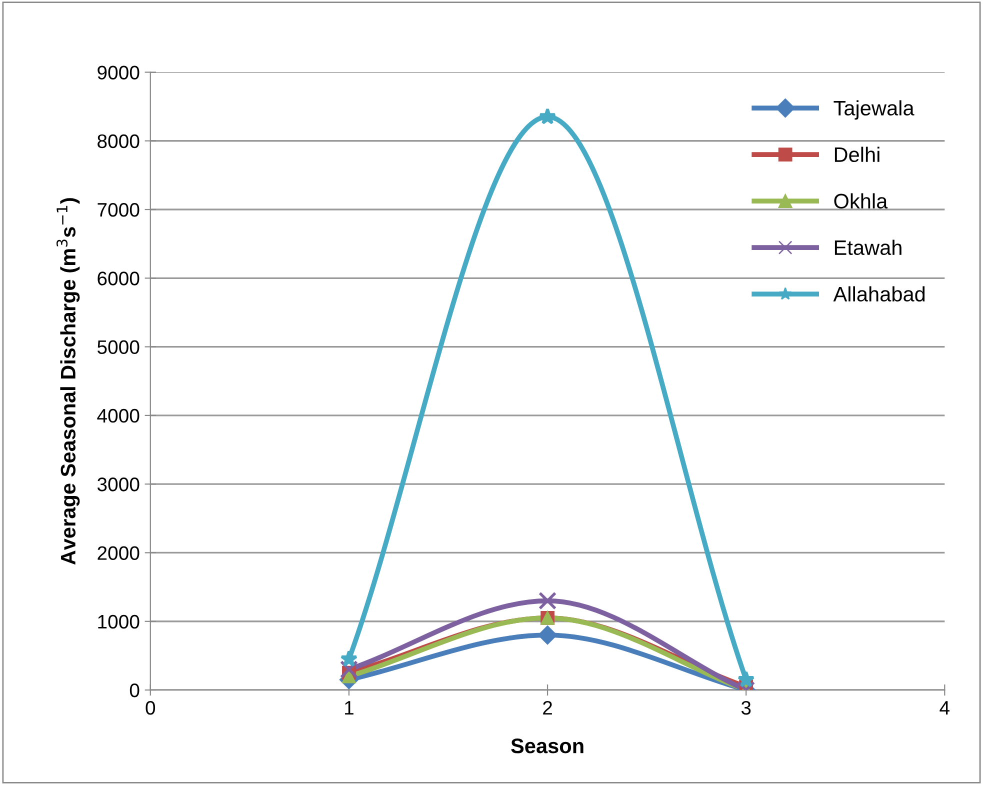  I want to click on x-tick-label: 4, so click(945, 708).